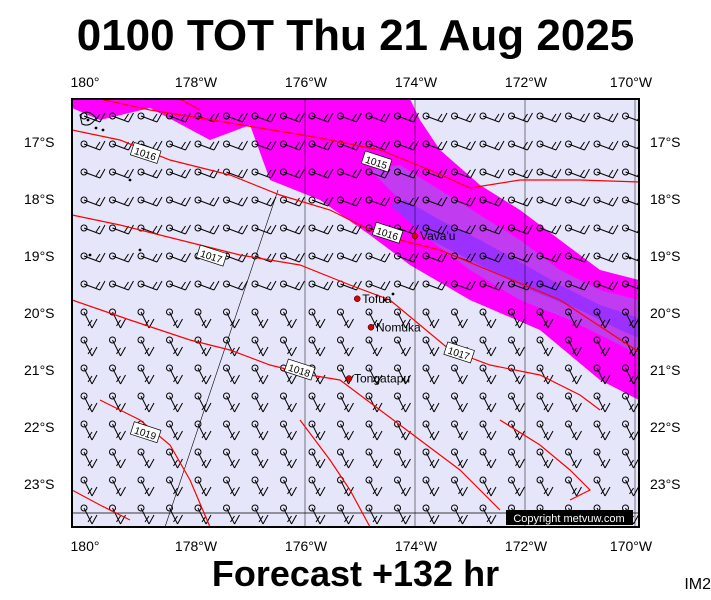  What do you see at coordinates (665, 484) in the screenshot?
I see `lat-tick-label: 23°S` at bounding box center [665, 484].